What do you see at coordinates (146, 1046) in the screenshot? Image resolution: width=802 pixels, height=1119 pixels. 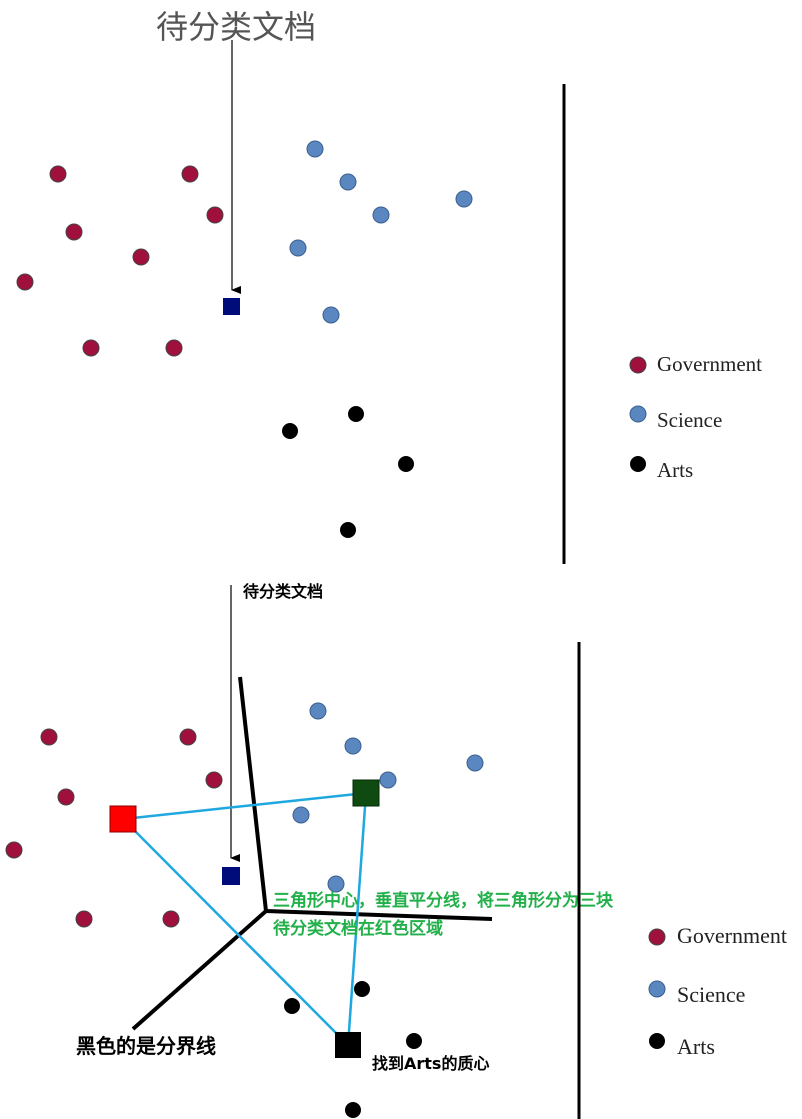 I see `boundary-label: 黑色的是分界线` at bounding box center [146, 1046].